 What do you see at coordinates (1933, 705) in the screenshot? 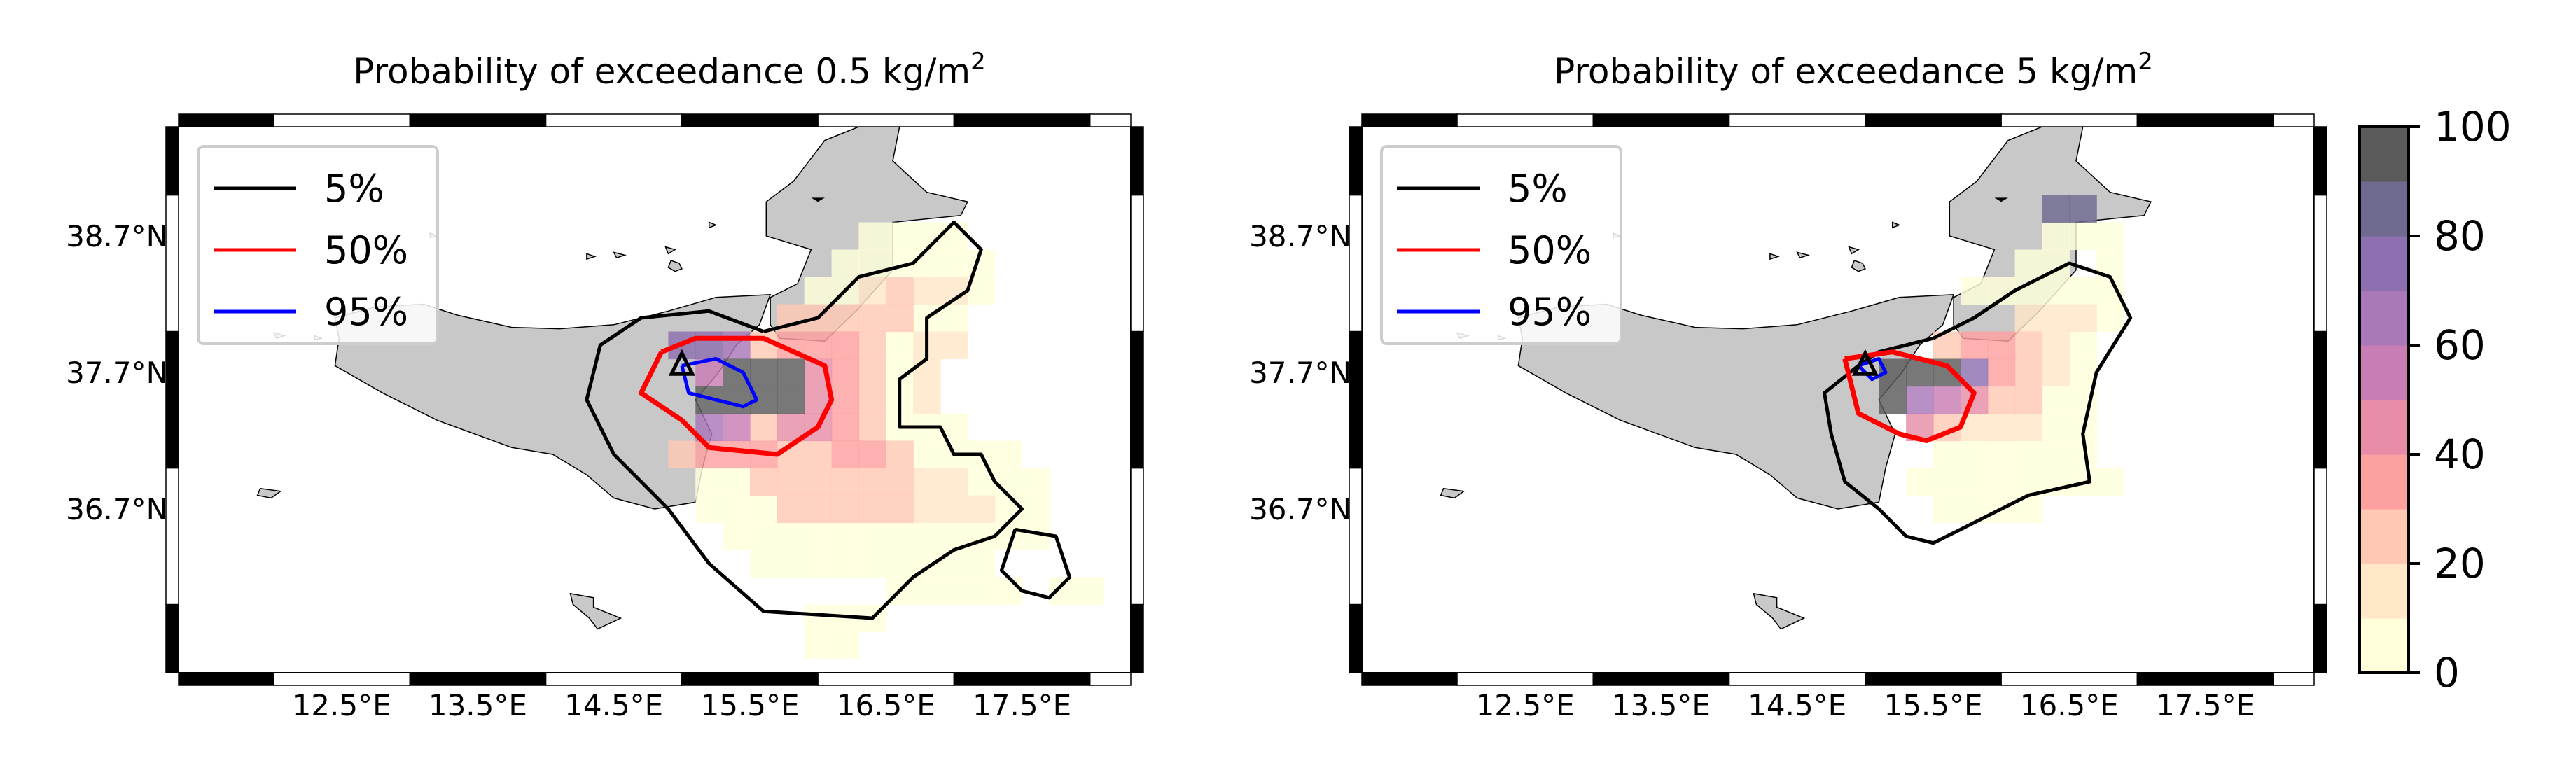
I see `x-tick-label: 15.5°E` at bounding box center [1933, 705].